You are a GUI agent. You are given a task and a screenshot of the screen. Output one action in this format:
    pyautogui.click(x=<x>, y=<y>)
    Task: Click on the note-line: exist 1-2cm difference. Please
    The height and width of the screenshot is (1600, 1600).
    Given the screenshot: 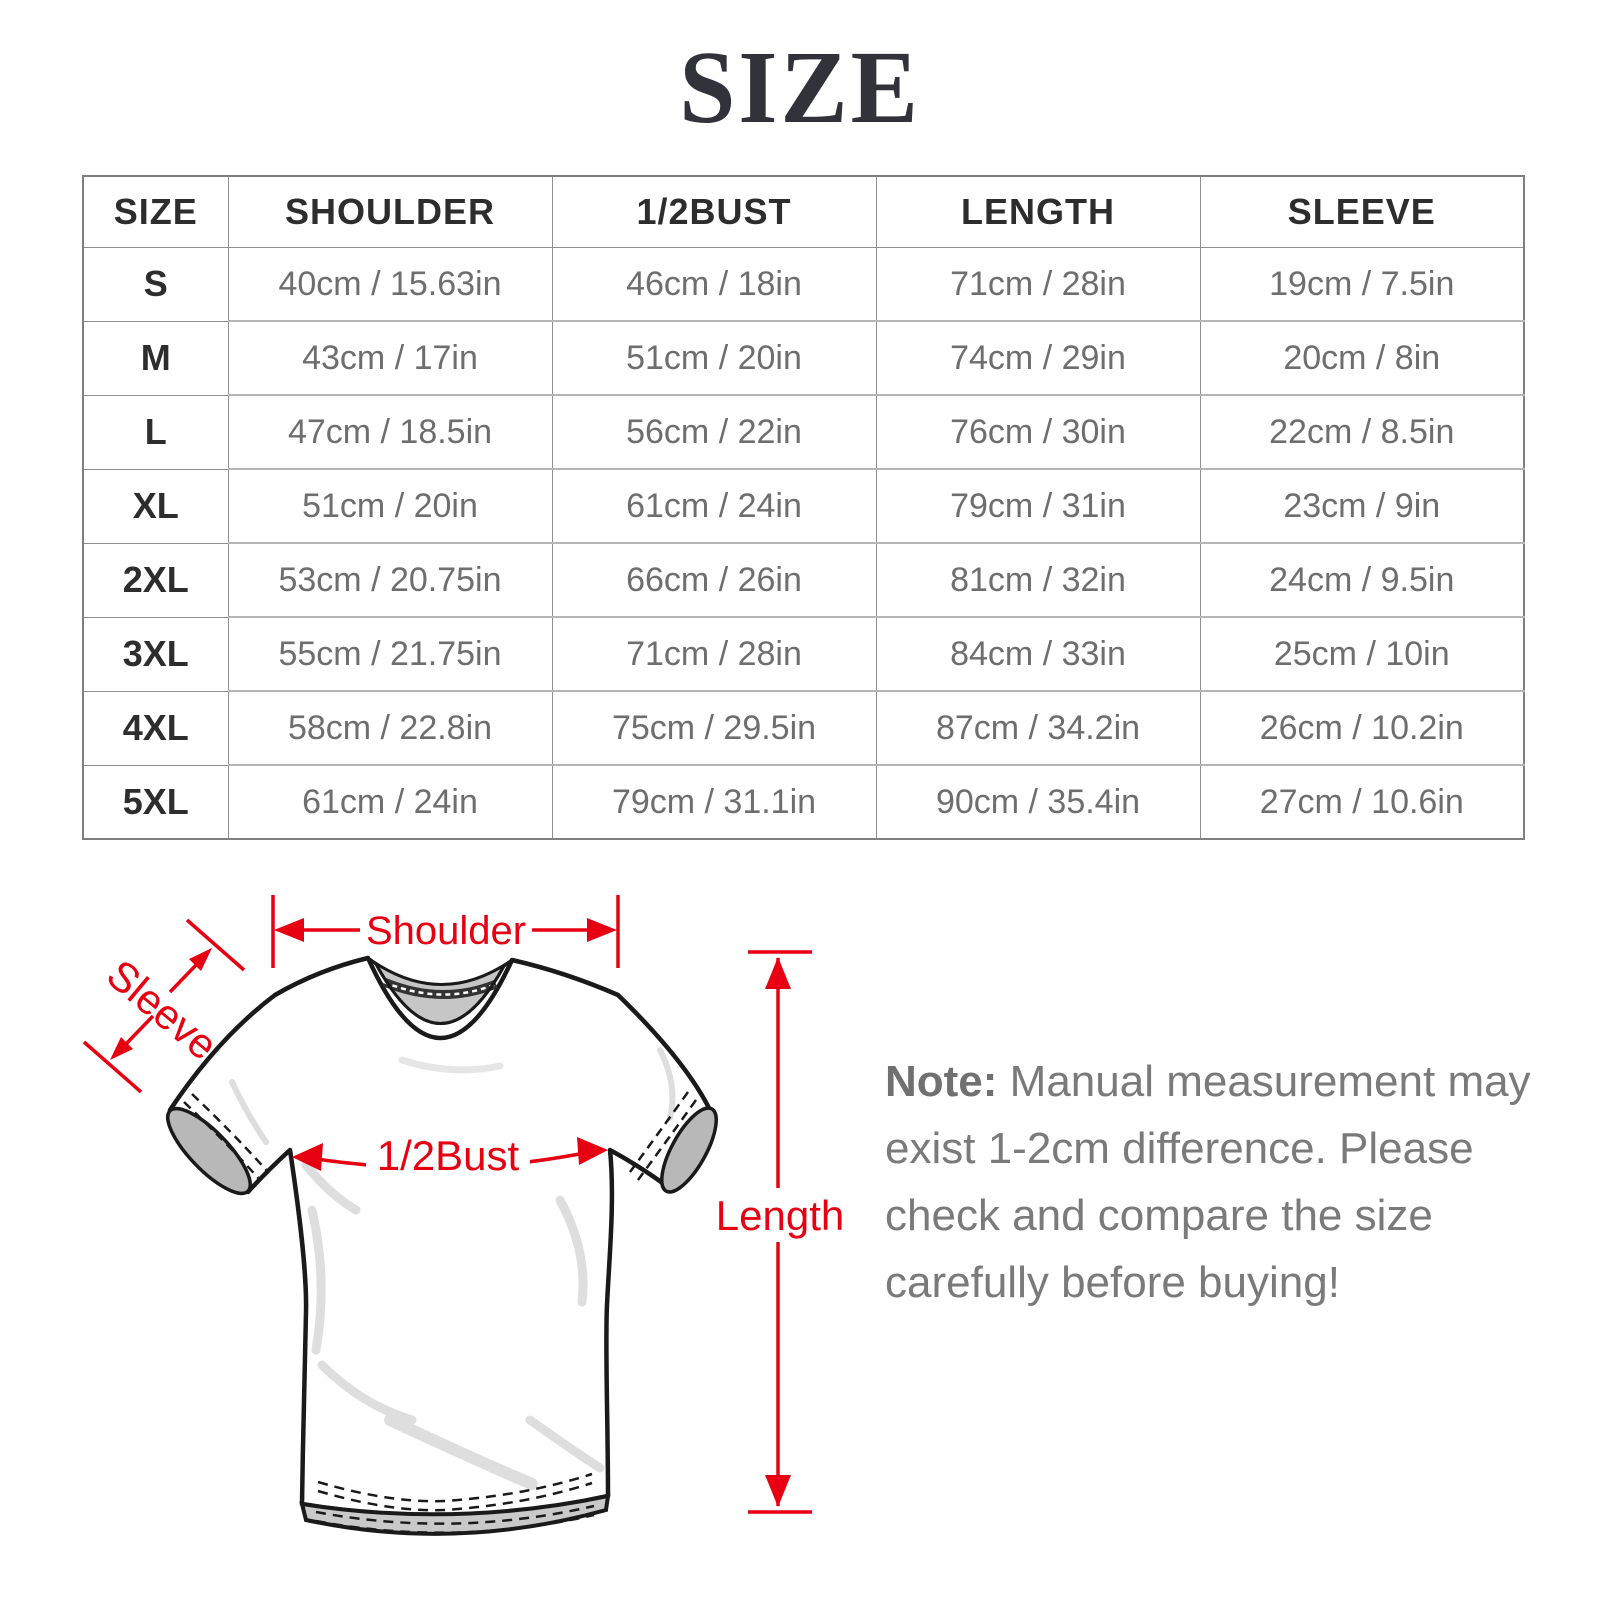 What is the action you would take?
    pyautogui.click(x=1179, y=1148)
    